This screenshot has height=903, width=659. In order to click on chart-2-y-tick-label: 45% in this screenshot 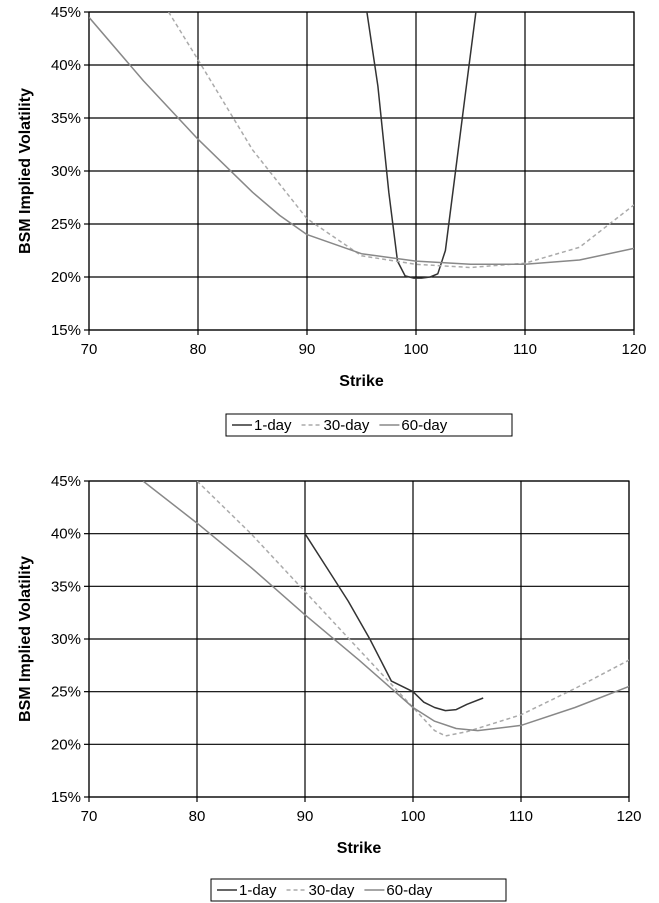, I will do `click(66, 481)`.